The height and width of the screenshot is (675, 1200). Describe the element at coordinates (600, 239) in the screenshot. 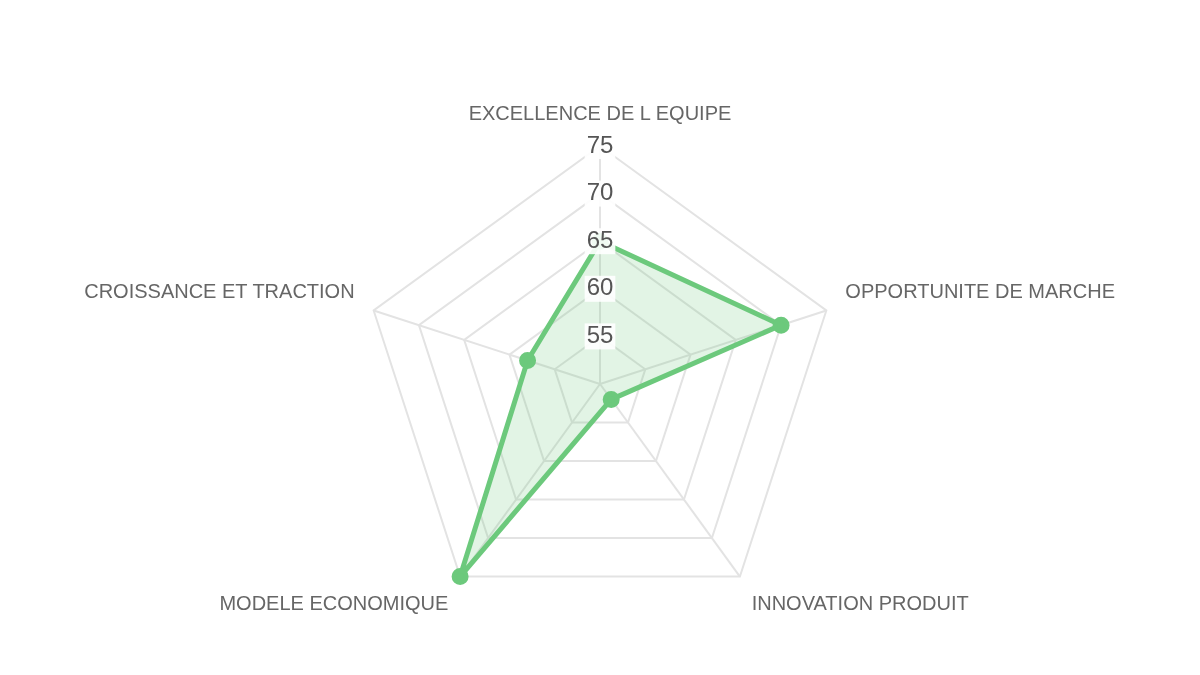

I see `y-tick-label: 65` at that location.